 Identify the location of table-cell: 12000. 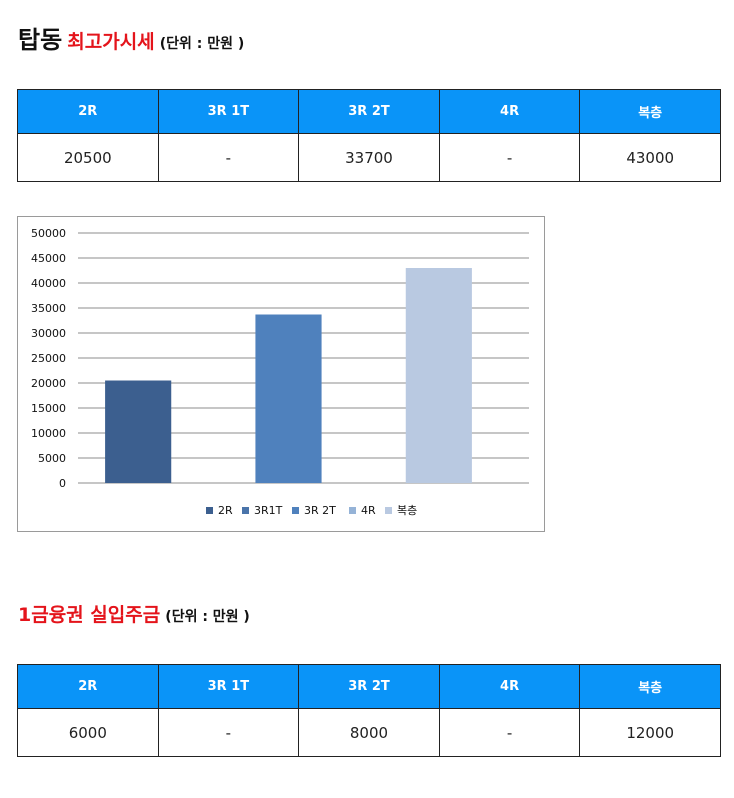
(650, 732).